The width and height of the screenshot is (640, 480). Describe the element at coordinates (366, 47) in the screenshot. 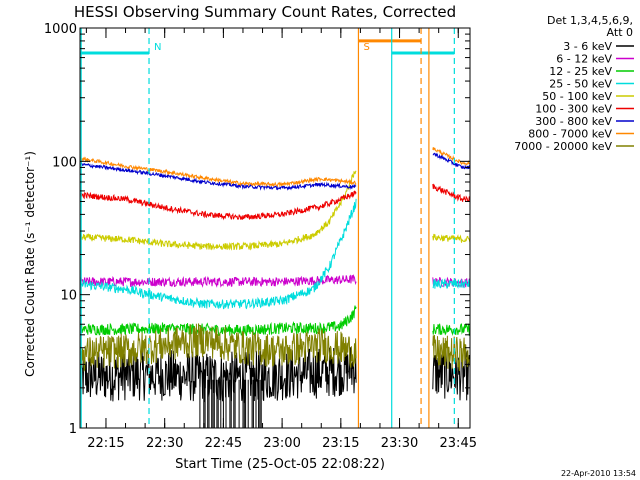

I see `flag-label-5: S` at that location.